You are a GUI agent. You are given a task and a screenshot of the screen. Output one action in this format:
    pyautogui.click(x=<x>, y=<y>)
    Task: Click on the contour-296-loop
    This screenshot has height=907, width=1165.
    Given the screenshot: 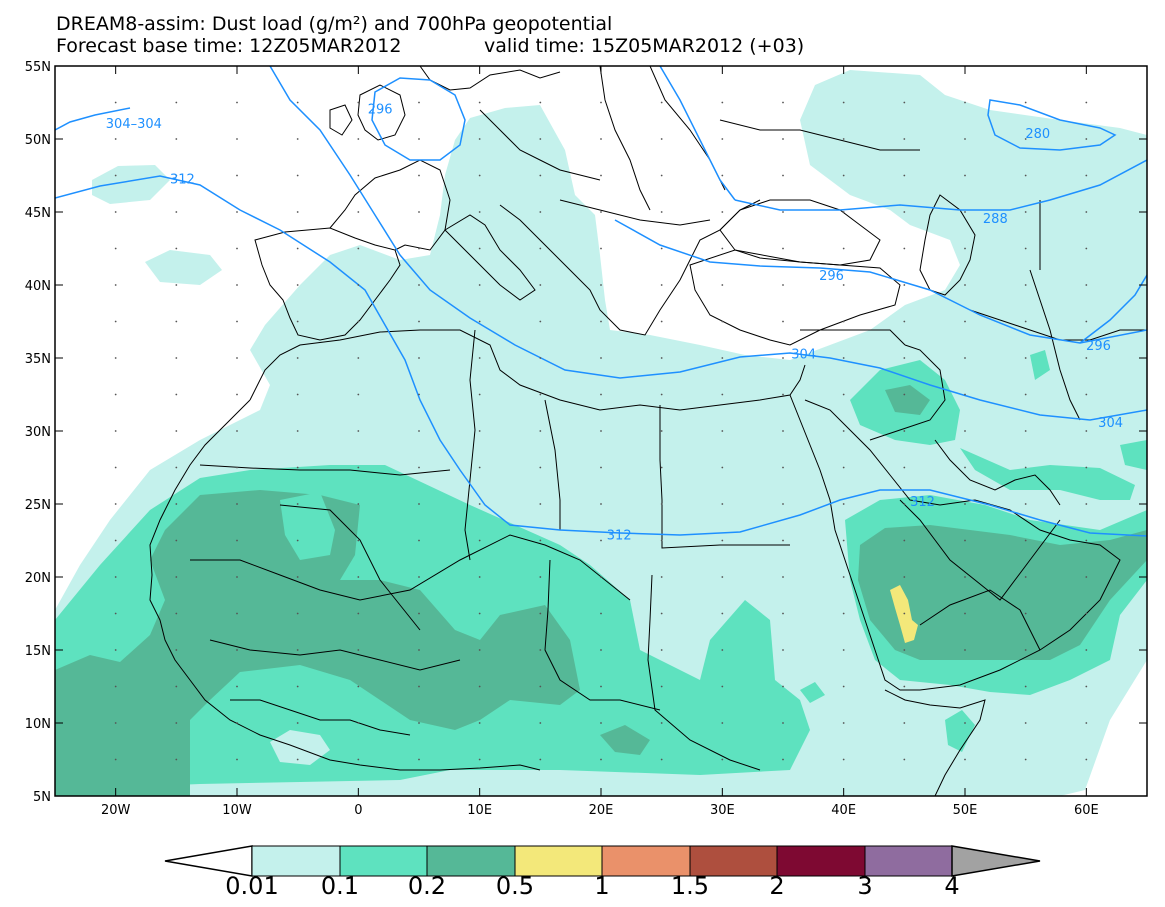 What is the action you would take?
    pyautogui.click(x=418, y=119)
    